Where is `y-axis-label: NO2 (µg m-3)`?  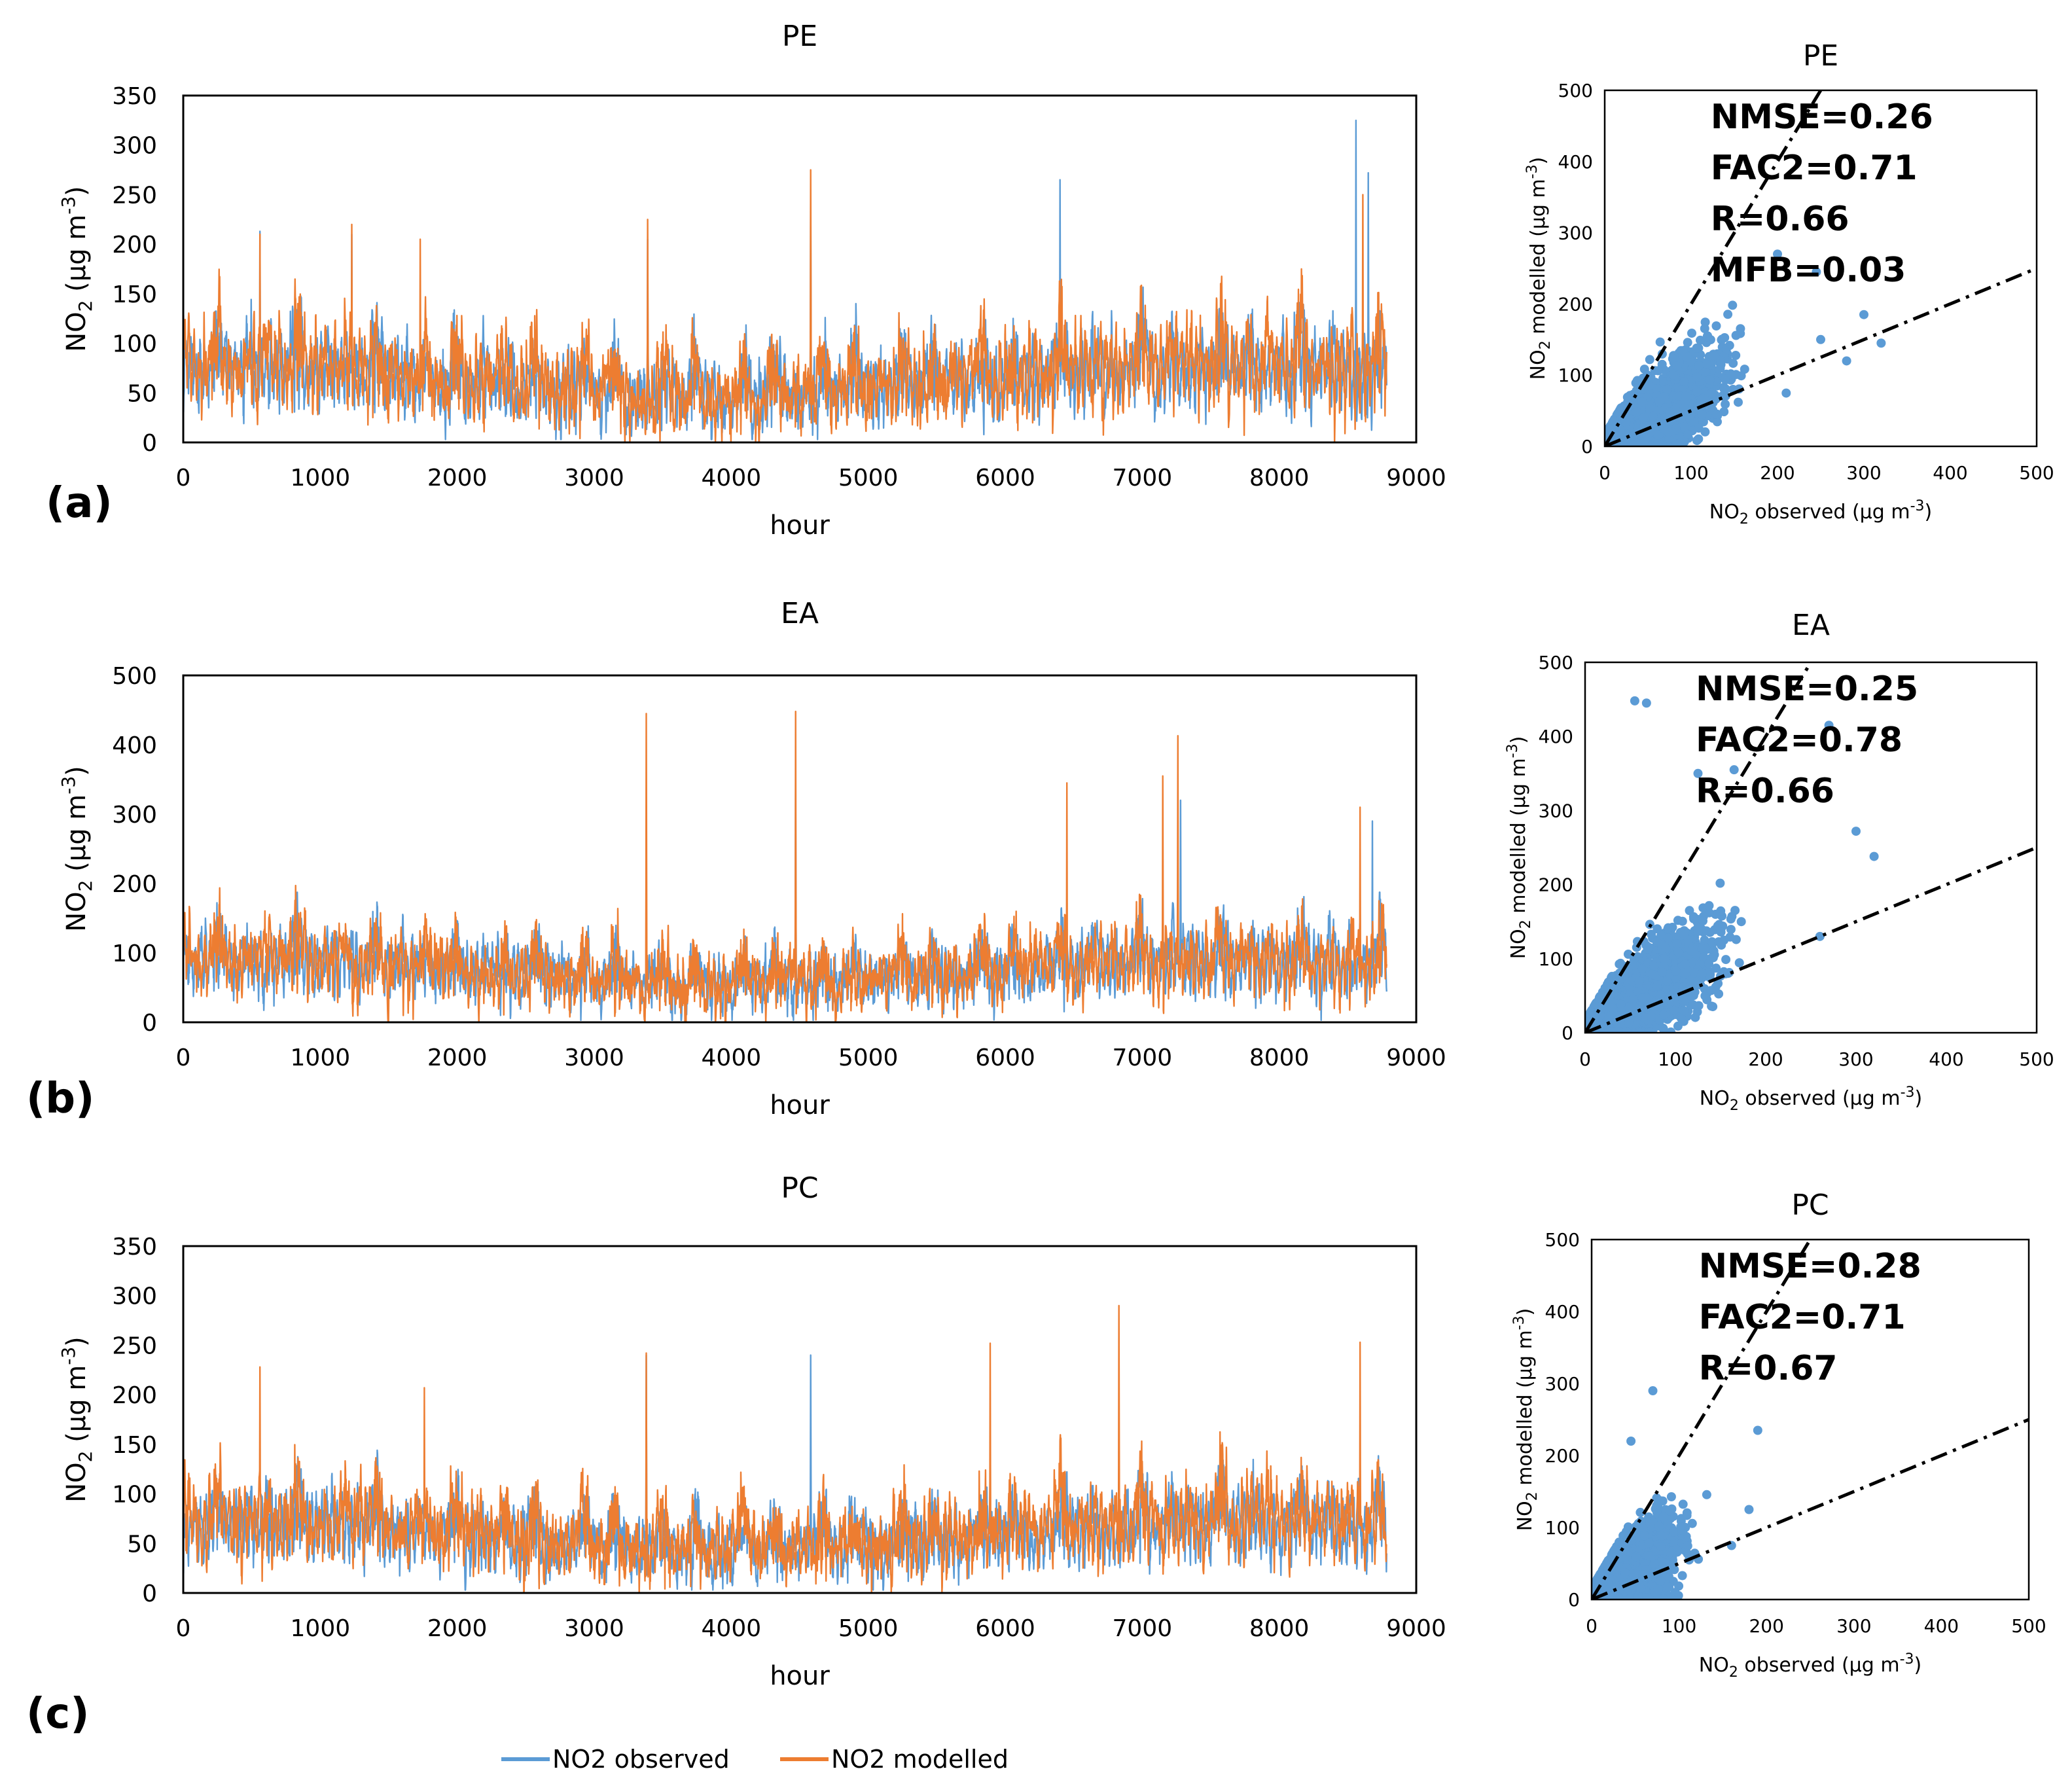
y-axis-label: NO2 (µg m-3) is located at coordinates (77, 269).